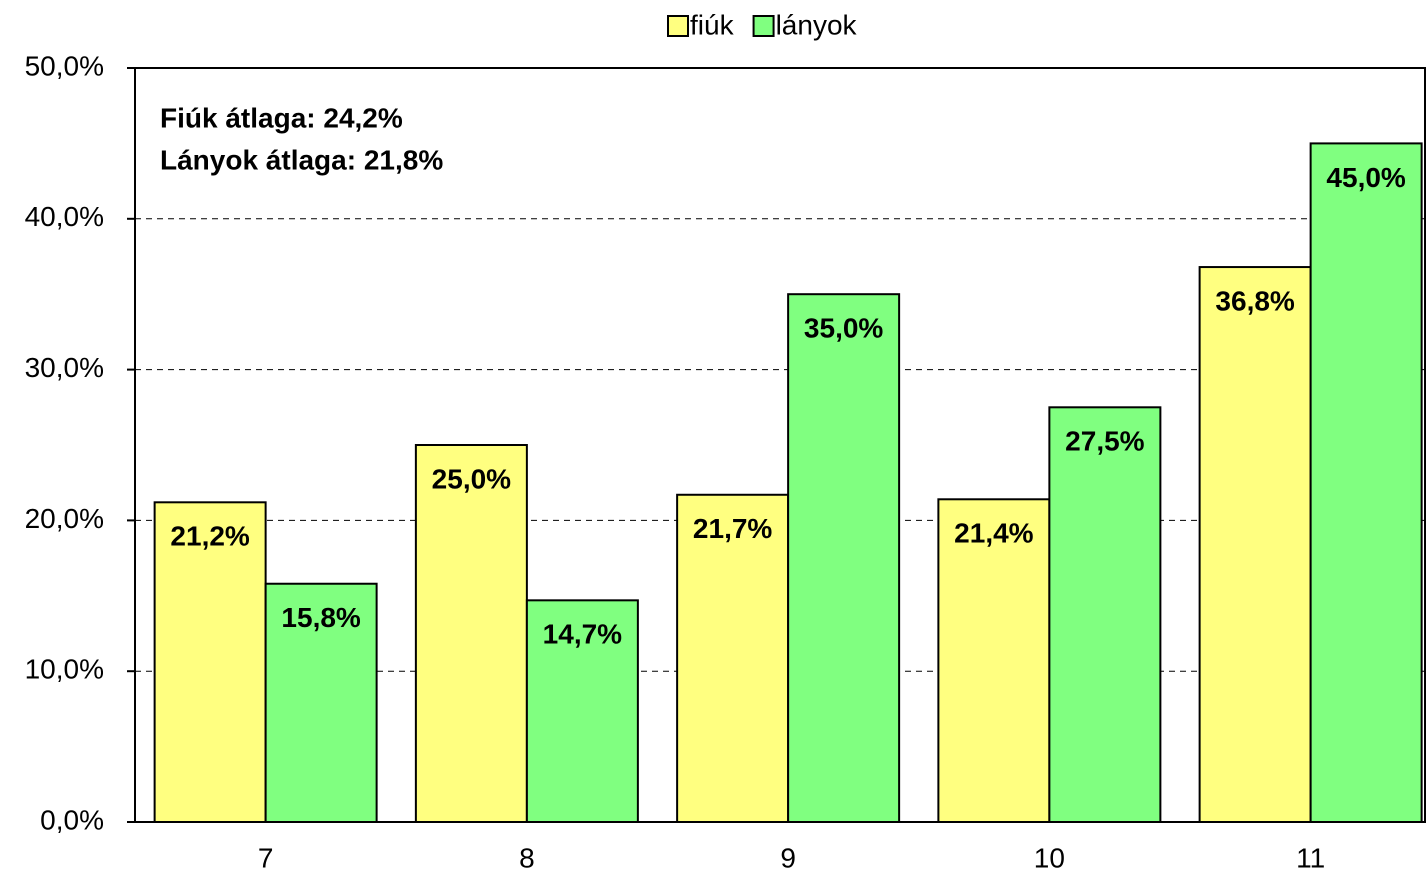 The width and height of the screenshot is (1427, 880). Describe the element at coordinates (209, 536) in the screenshot. I see `data-label: 21,2%` at that location.